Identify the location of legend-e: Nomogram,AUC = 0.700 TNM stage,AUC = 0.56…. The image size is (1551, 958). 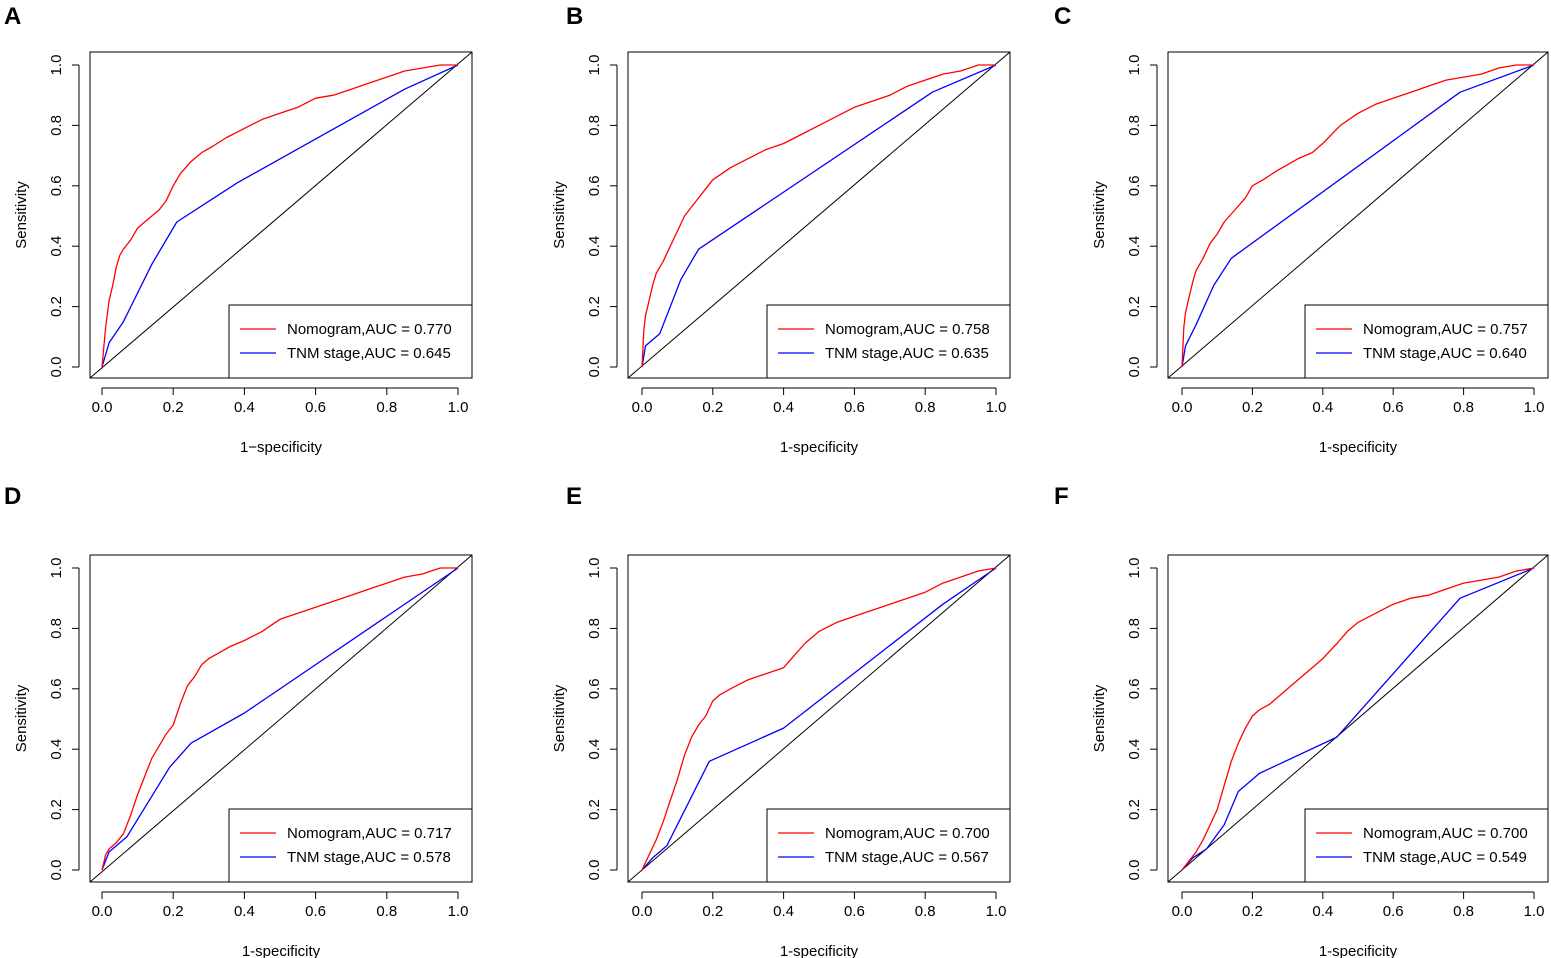
(888, 845).